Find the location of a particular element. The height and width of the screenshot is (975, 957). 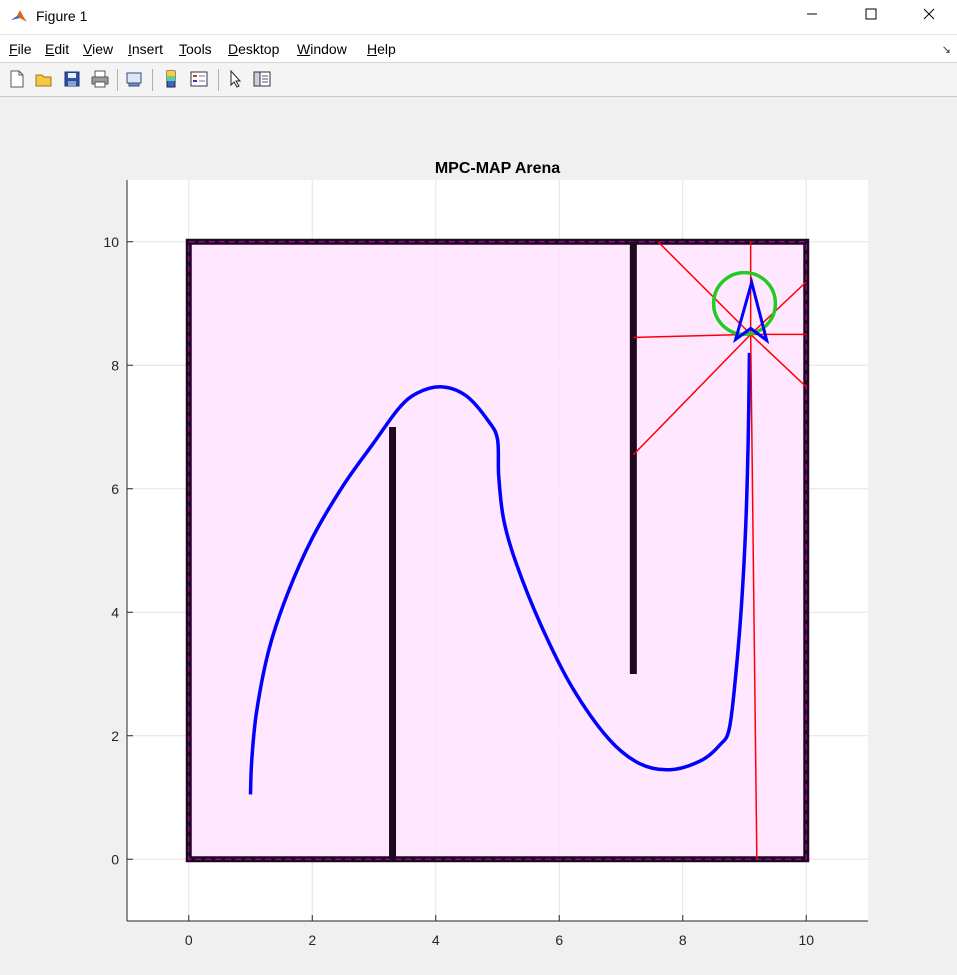

maximize-icon is located at coordinates (871, 14).